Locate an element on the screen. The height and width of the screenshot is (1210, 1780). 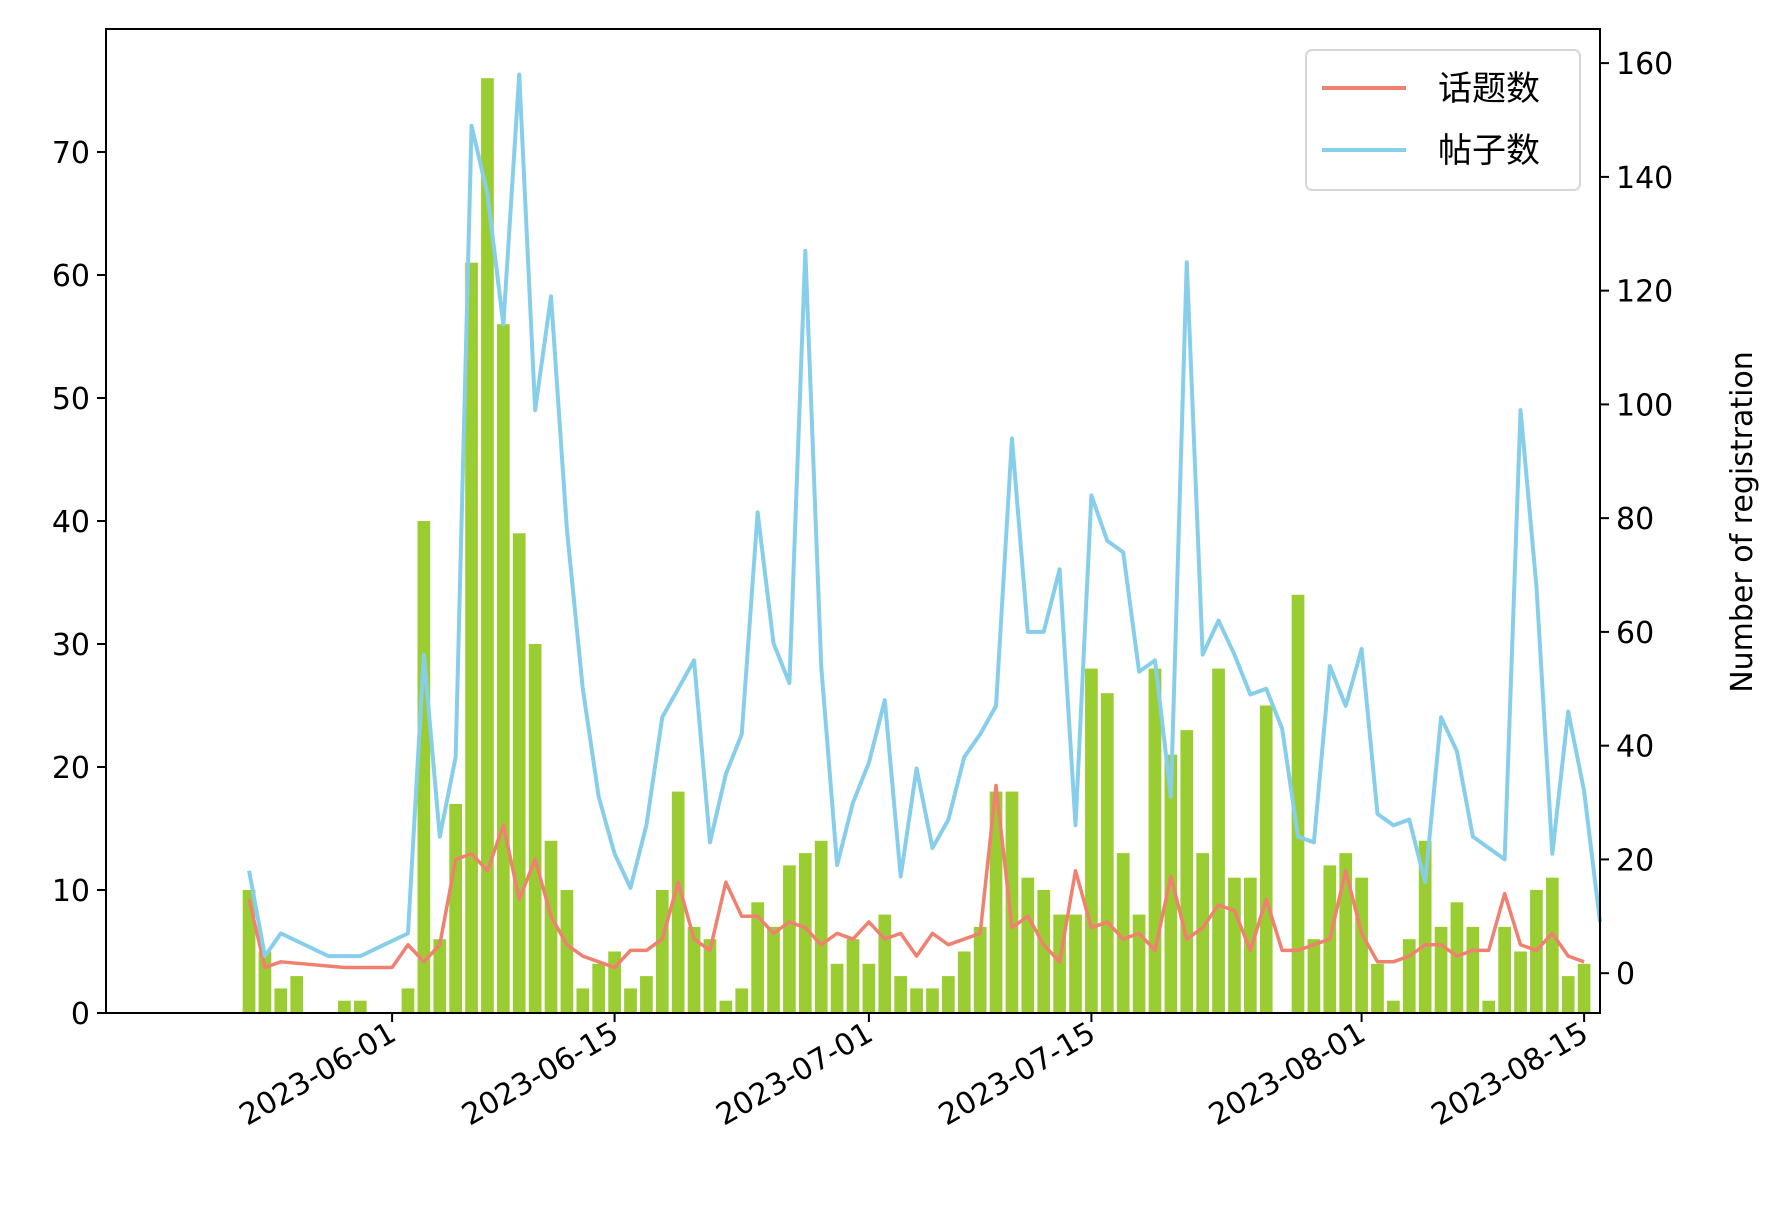
y-right-tick-label: 100 is located at coordinates (1644, 405).